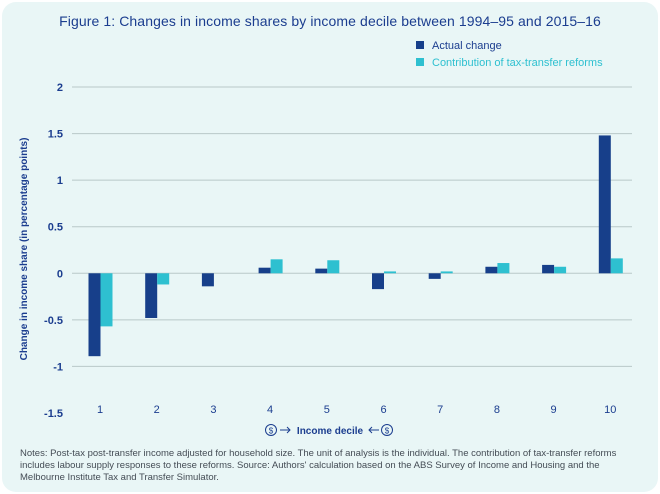  I want to click on y-tick-label: 1, so click(60, 181).